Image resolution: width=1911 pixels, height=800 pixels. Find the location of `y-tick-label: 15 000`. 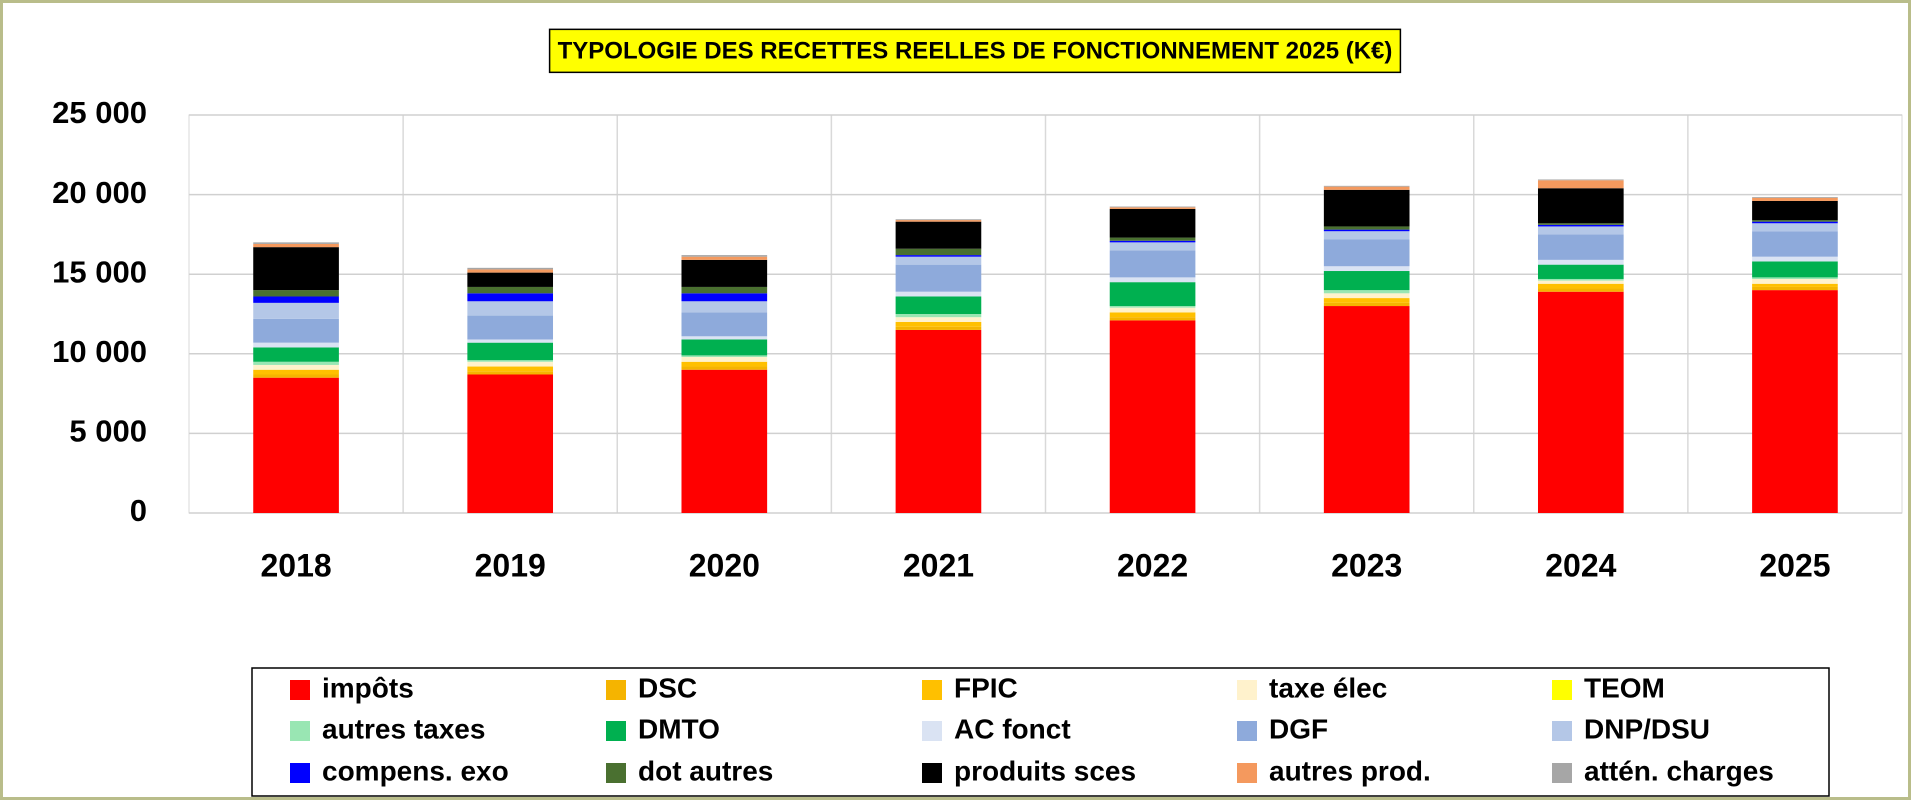

y-tick-label: 15 000 is located at coordinates (99, 271).